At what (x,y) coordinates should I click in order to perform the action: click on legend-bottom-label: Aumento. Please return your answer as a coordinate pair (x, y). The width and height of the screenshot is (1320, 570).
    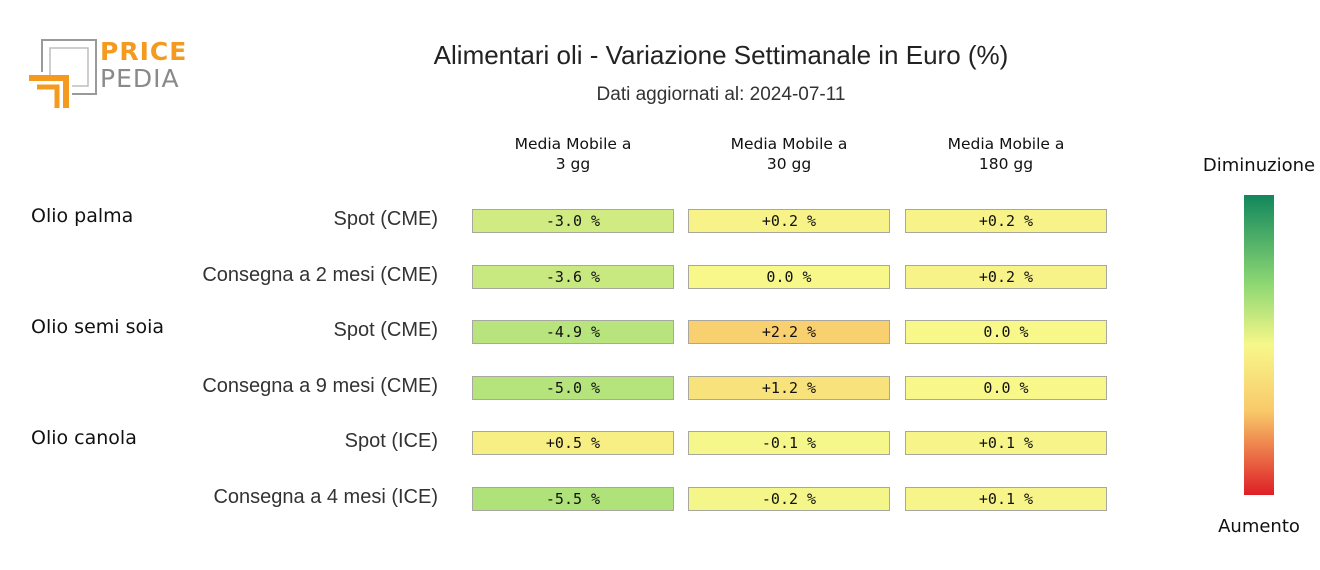
    Looking at the image, I should click on (1259, 526).